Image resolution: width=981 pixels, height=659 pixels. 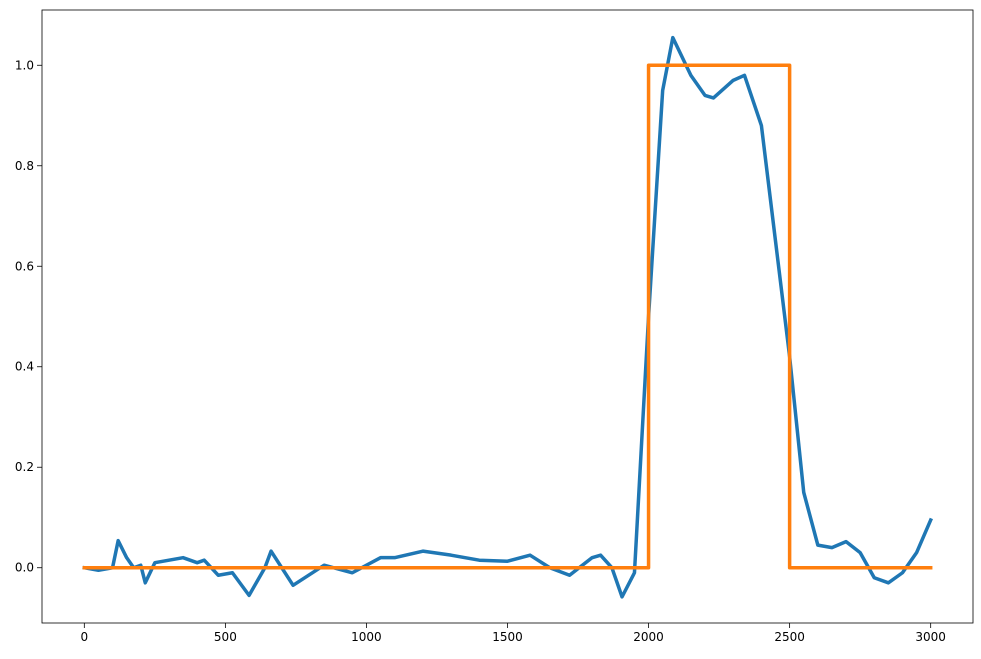 I want to click on y-tick-label: 0.8, so click(x=24, y=166).